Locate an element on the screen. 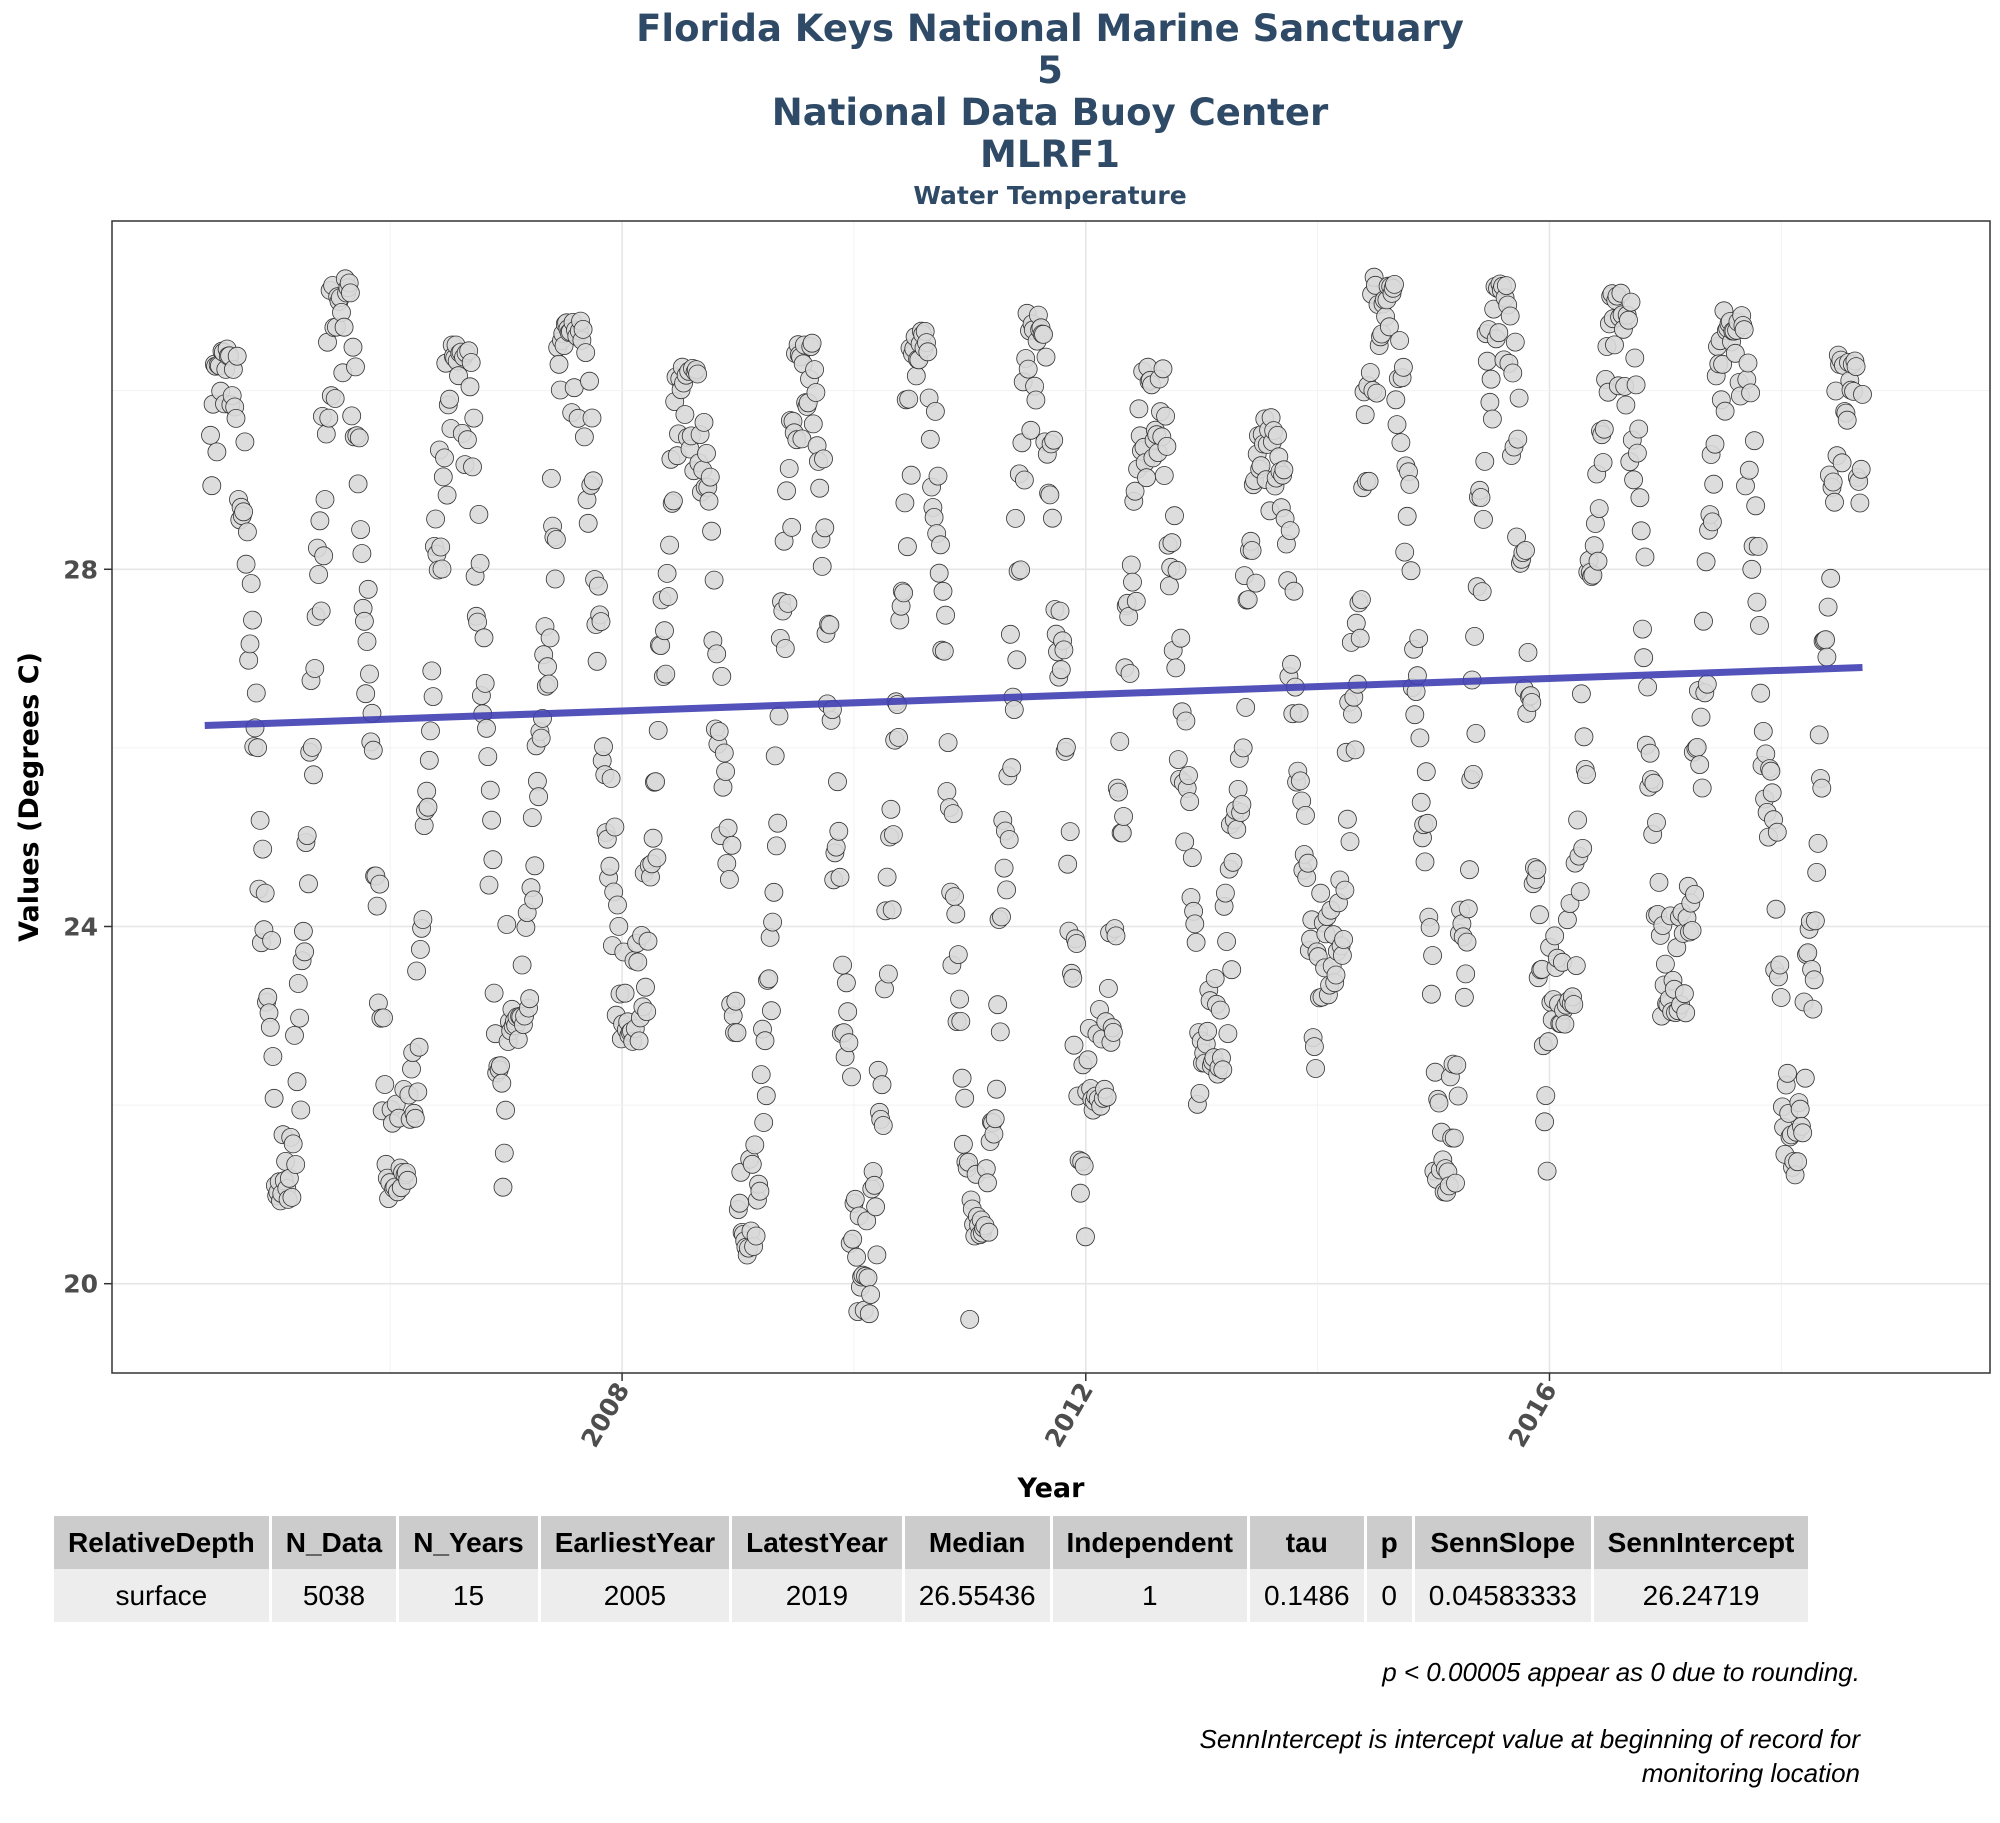 Image resolution: width=2000 pixels, height=1823 pixels. x-tick-label: 2016 is located at coordinates (1533, 1415).